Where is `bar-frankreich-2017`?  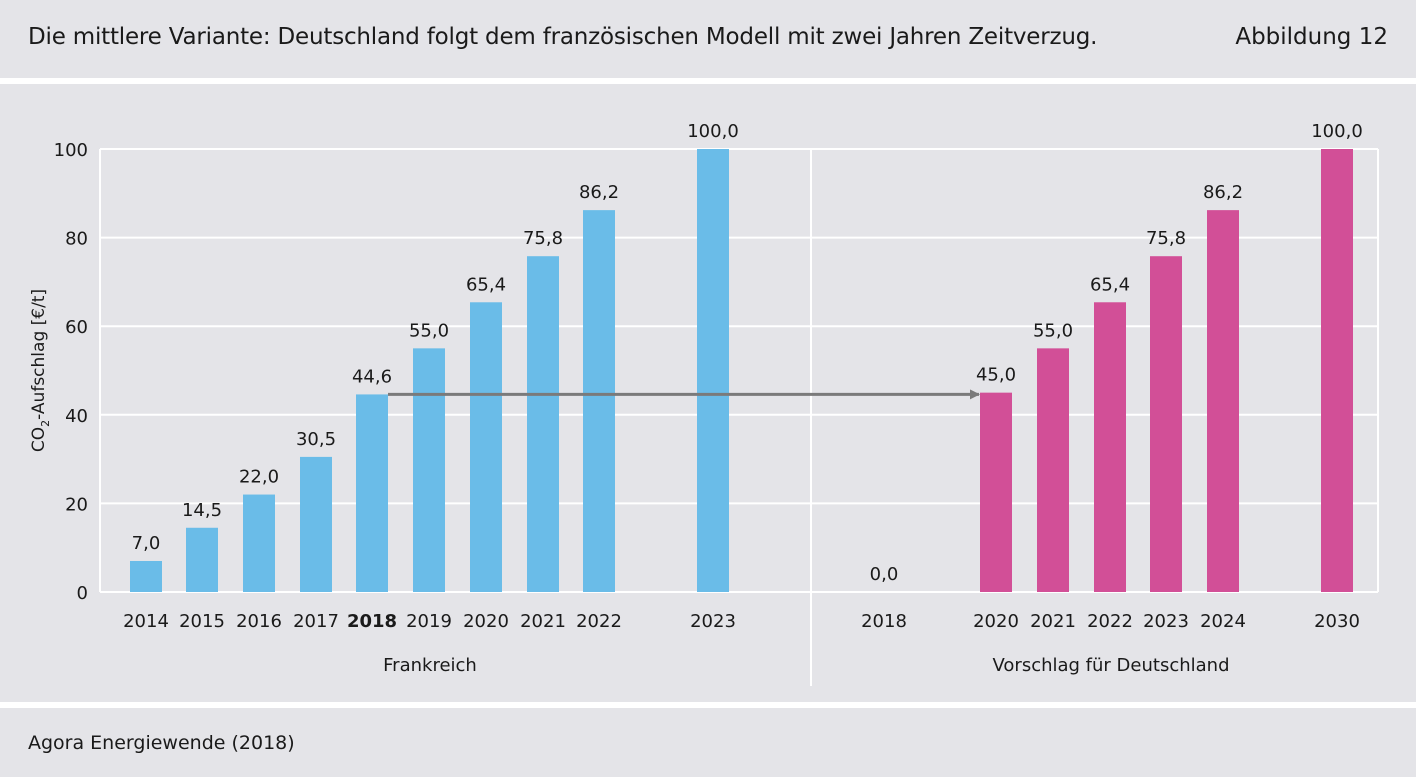
bar-frankreich-2017 is located at coordinates (316, 524).